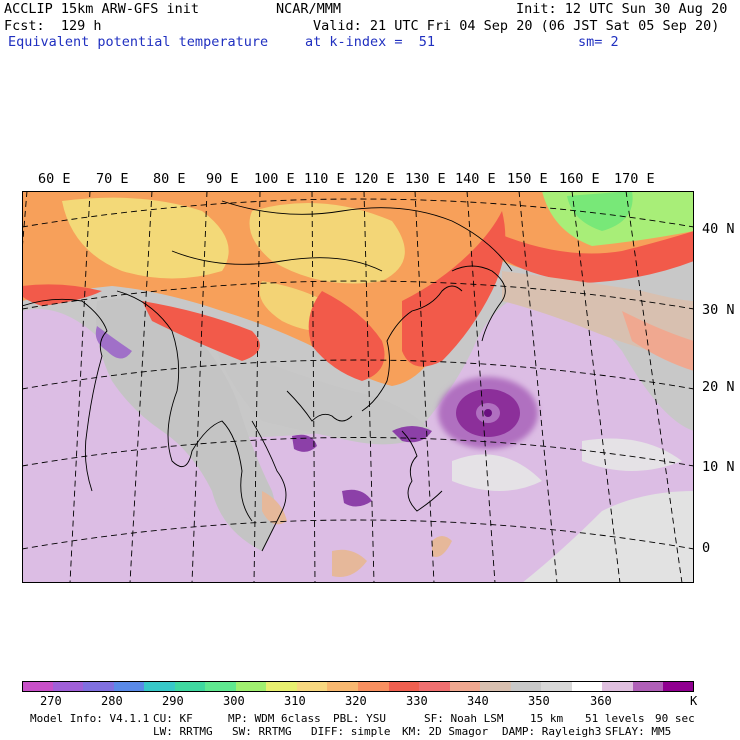  I want to click on field-yellow, so click(145, 238).